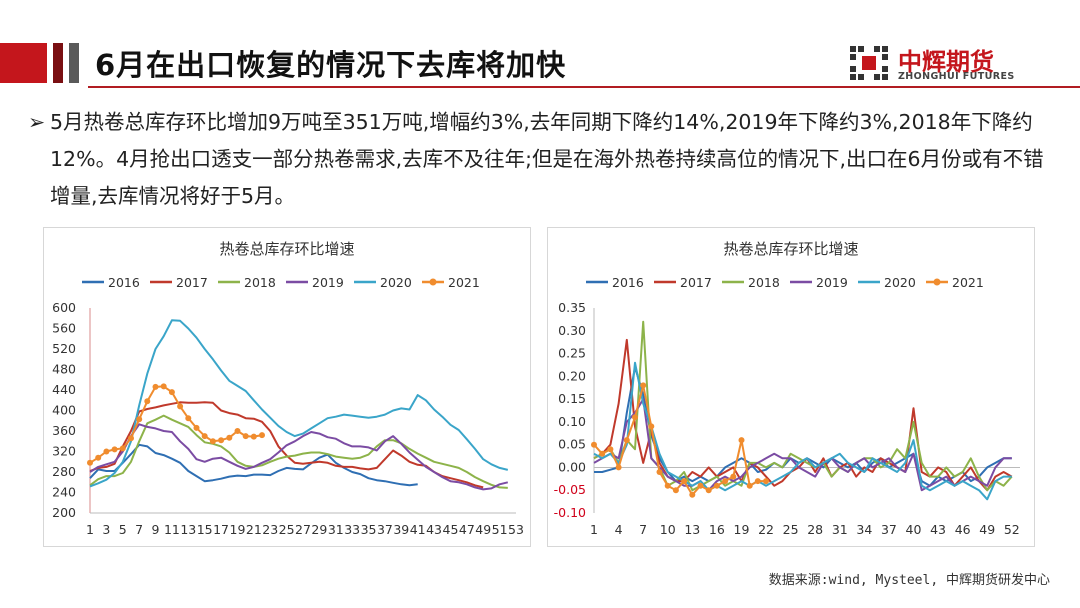 Image resolution: width=1080 pixels, height=608 pixels. Describe the element at coordinates (64, 328) in the screenshot. I see `y-tick-label: 560` at that location.